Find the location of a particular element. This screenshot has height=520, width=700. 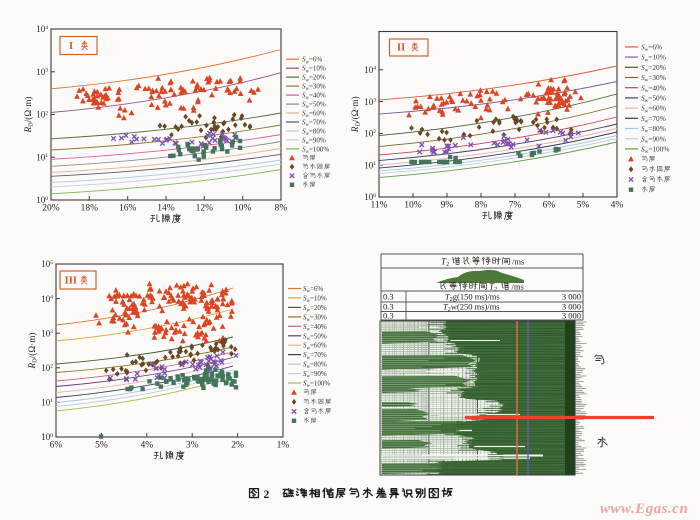

svg-text: 2 is located at coordinates (267, 495).